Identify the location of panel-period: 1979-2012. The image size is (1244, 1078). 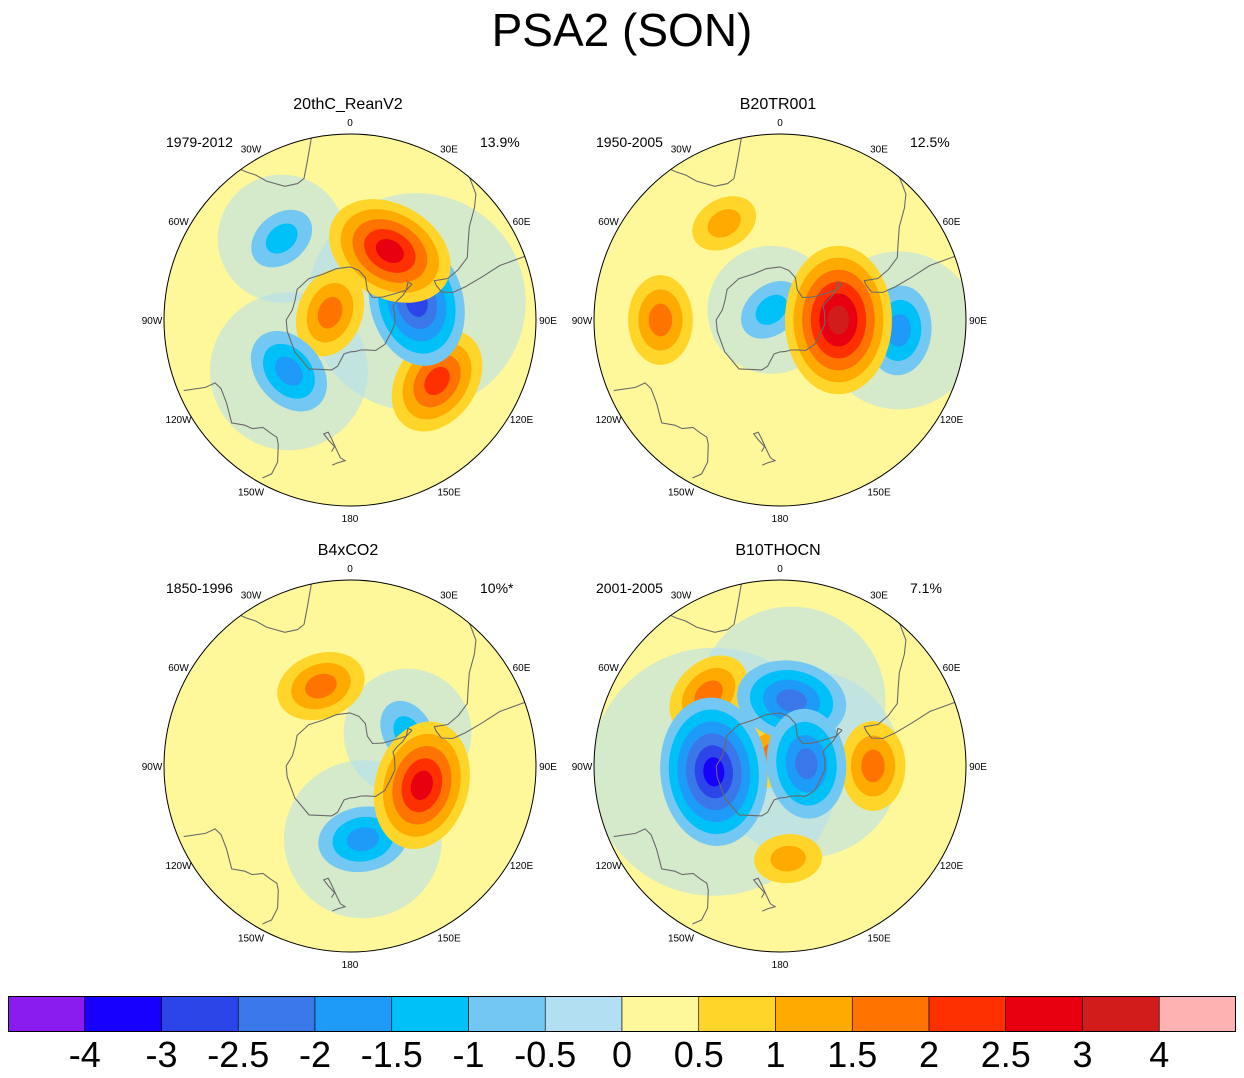
(199, 142).